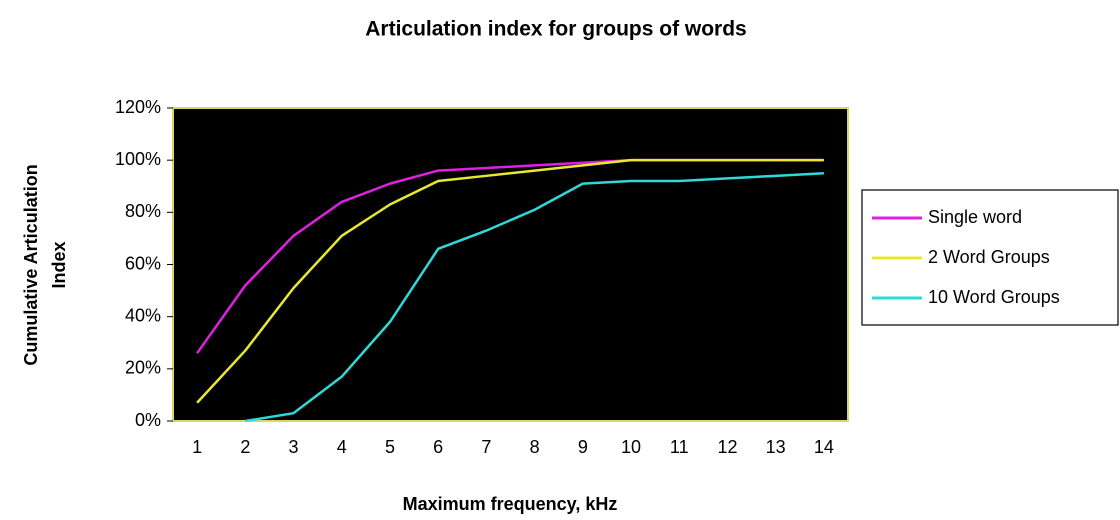 This screenshot has height=520, width=1120. I want to click on x-tick-label: 12, so click(727, 447).